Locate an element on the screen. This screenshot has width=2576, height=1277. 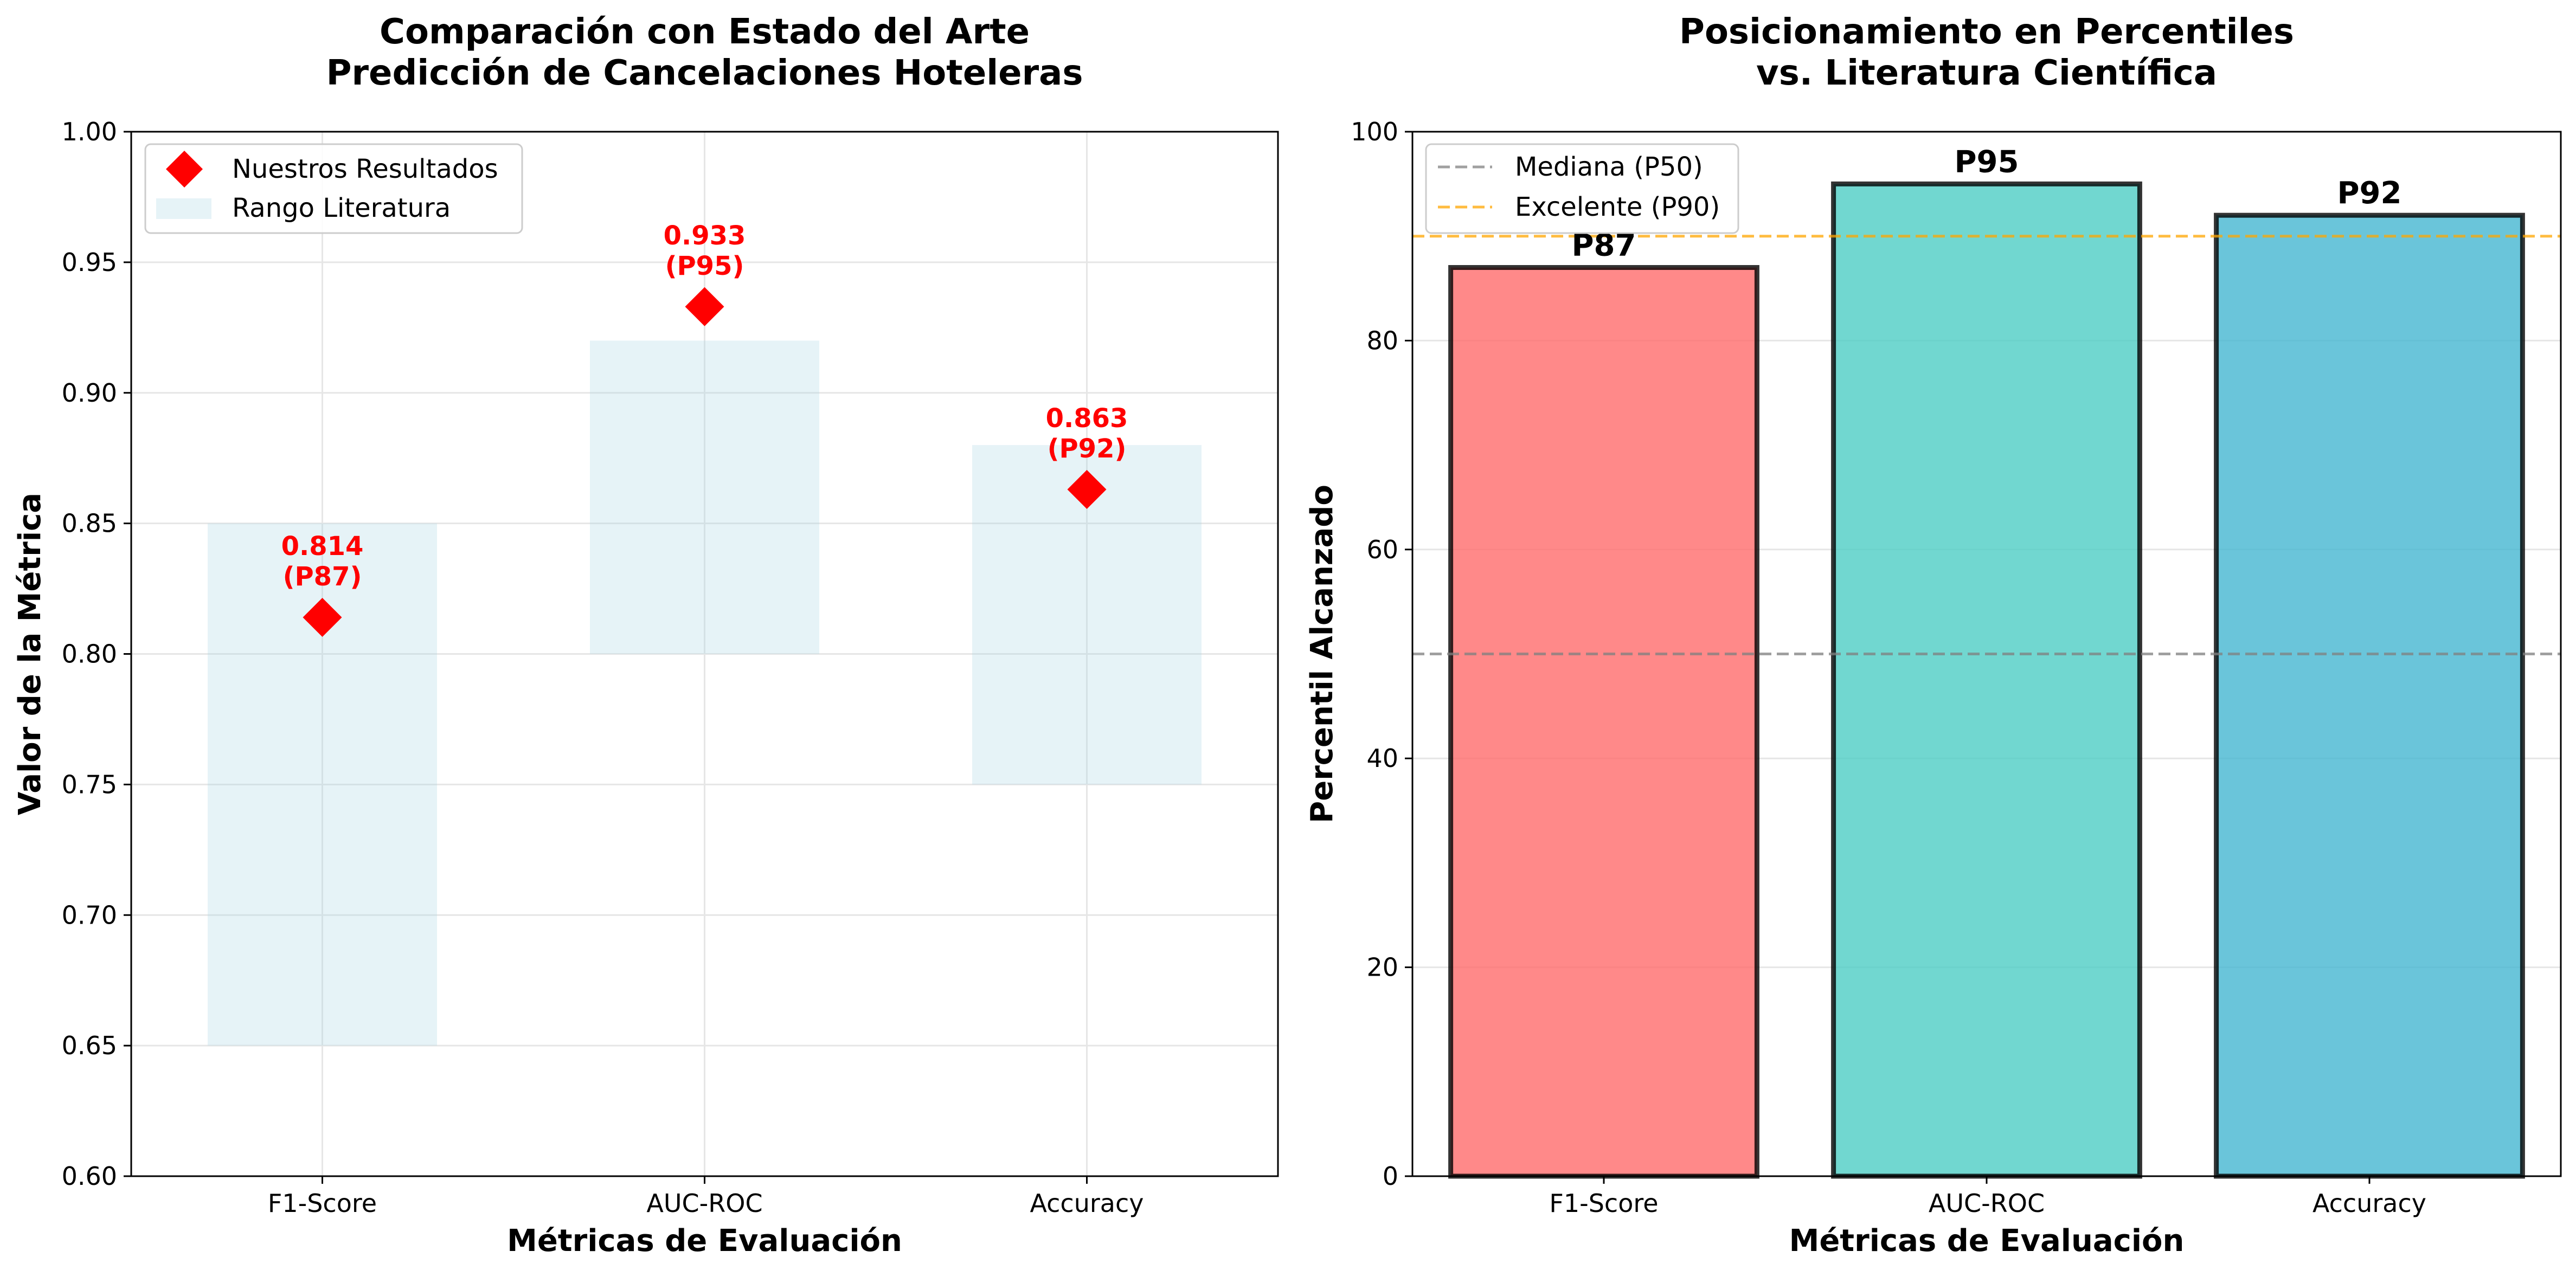
left-y-tick-label: 0.80 is located at coordinates (89, 654).